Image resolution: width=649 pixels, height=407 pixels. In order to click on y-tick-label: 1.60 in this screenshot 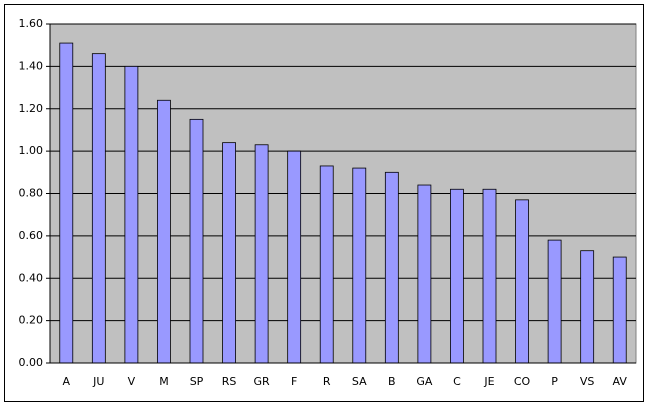, I will do `click(31, 23)`.